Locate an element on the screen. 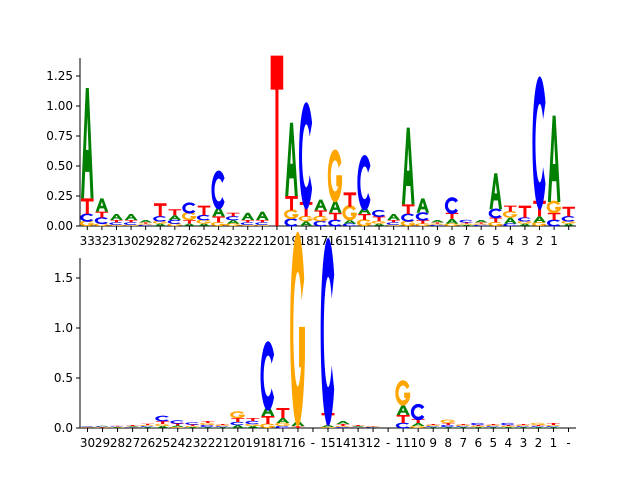  x-tick-label: 5 is located at coordinates (494, 443).